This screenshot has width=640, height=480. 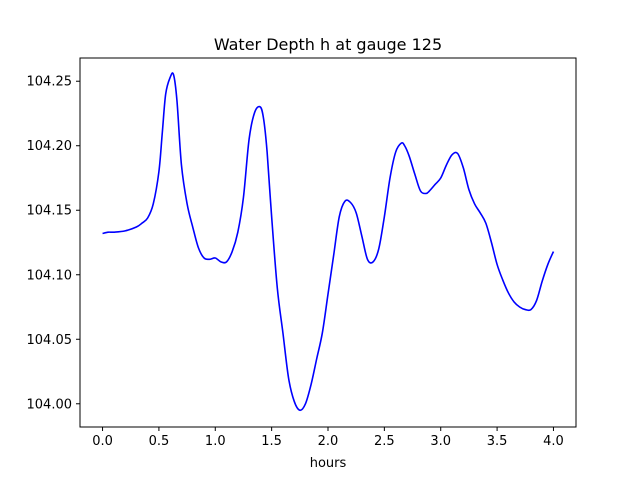 I want to click on x-tick-label: 1.0, so click(x=215, y=441).